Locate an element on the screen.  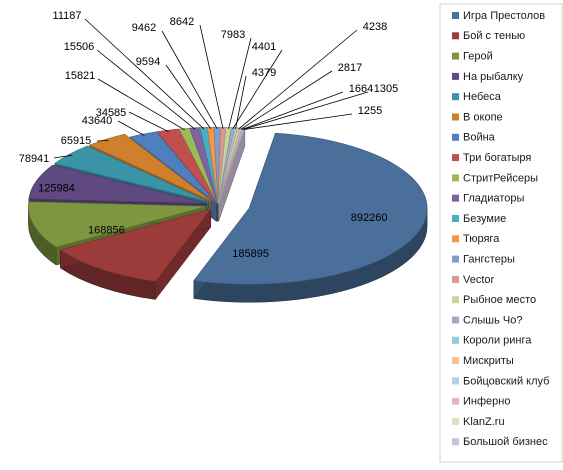
data-label-1: 892260 is located at coordinates (369, 218).